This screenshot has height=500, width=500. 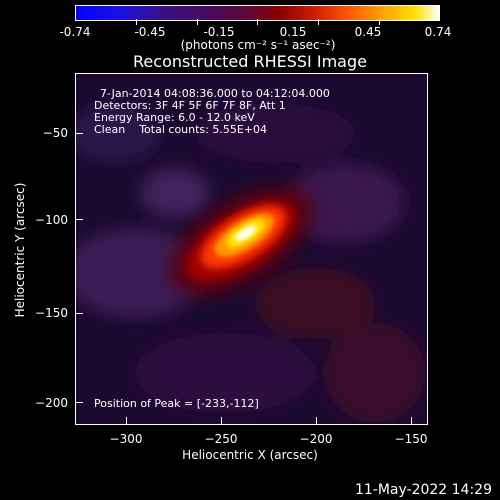 I want to click on chart-title: Reconstructed RHESSI Image, so click(x=250, y=61).